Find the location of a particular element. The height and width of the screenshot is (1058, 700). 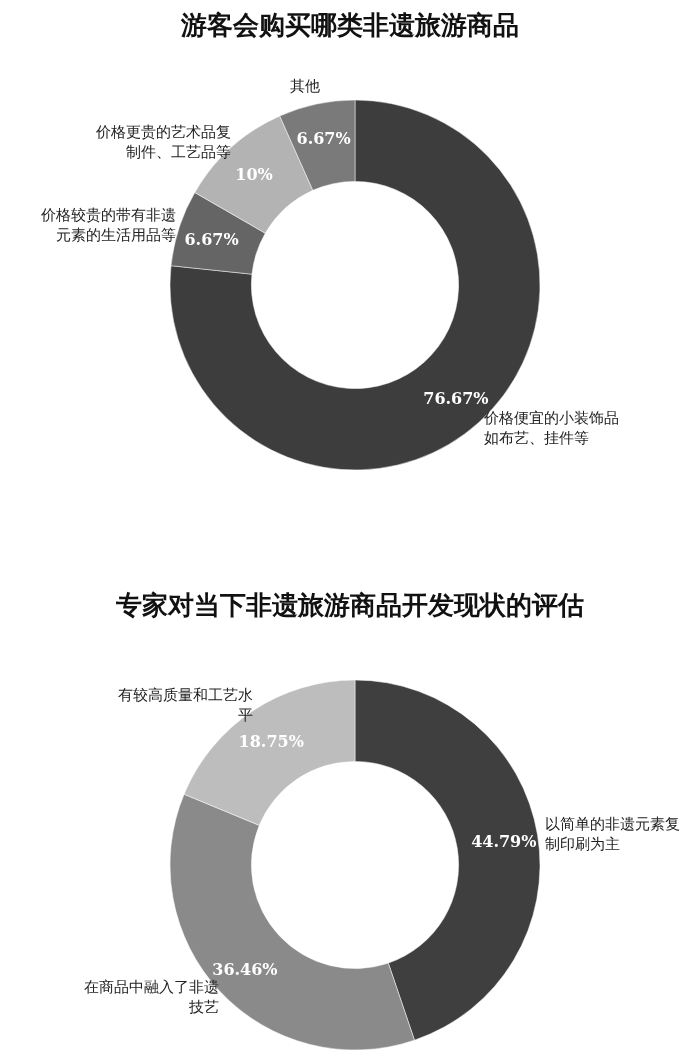

slice-label: 价格更贵的艺术品复制件、工艺品等 is located at coordinates (162, 141).